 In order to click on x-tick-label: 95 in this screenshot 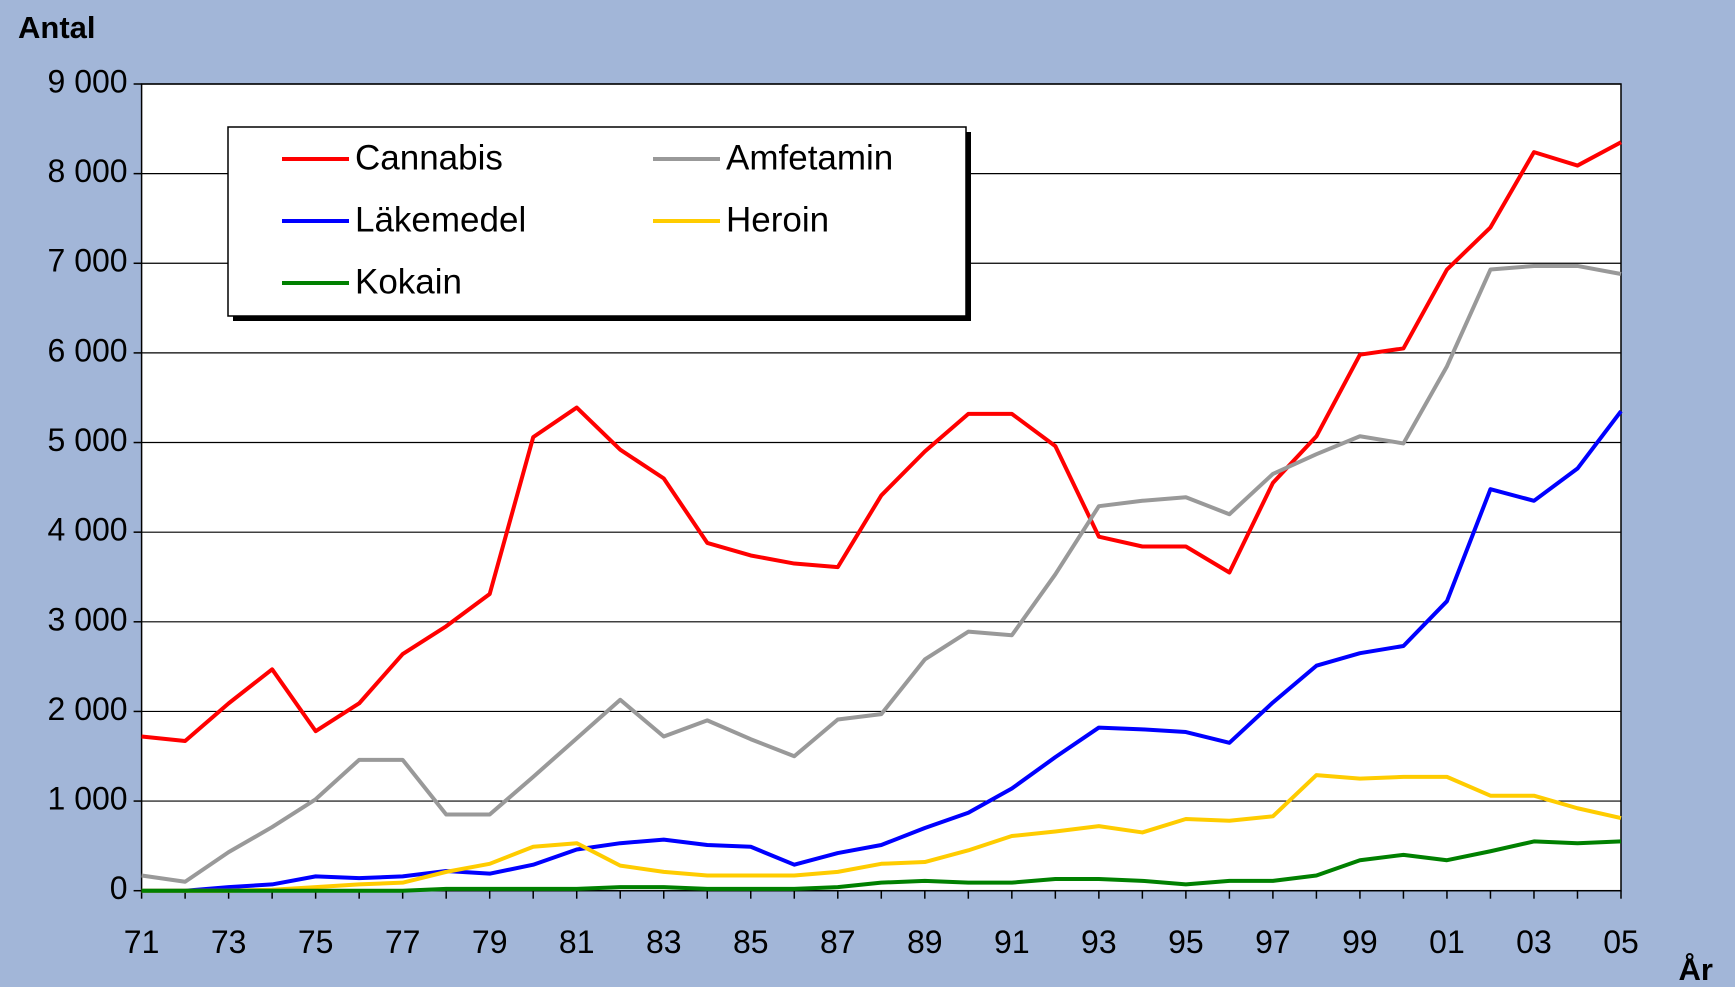, I will do `click(1186, 942)`.